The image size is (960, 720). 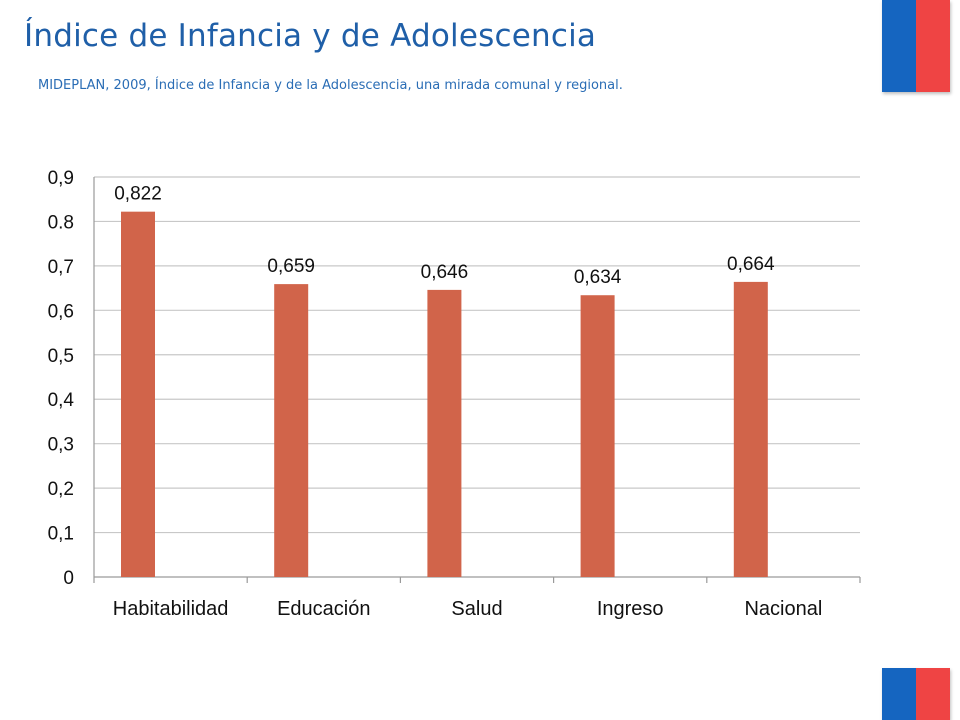 I want to click on y-tick-label: 0,3, so click(x=61, y=445).